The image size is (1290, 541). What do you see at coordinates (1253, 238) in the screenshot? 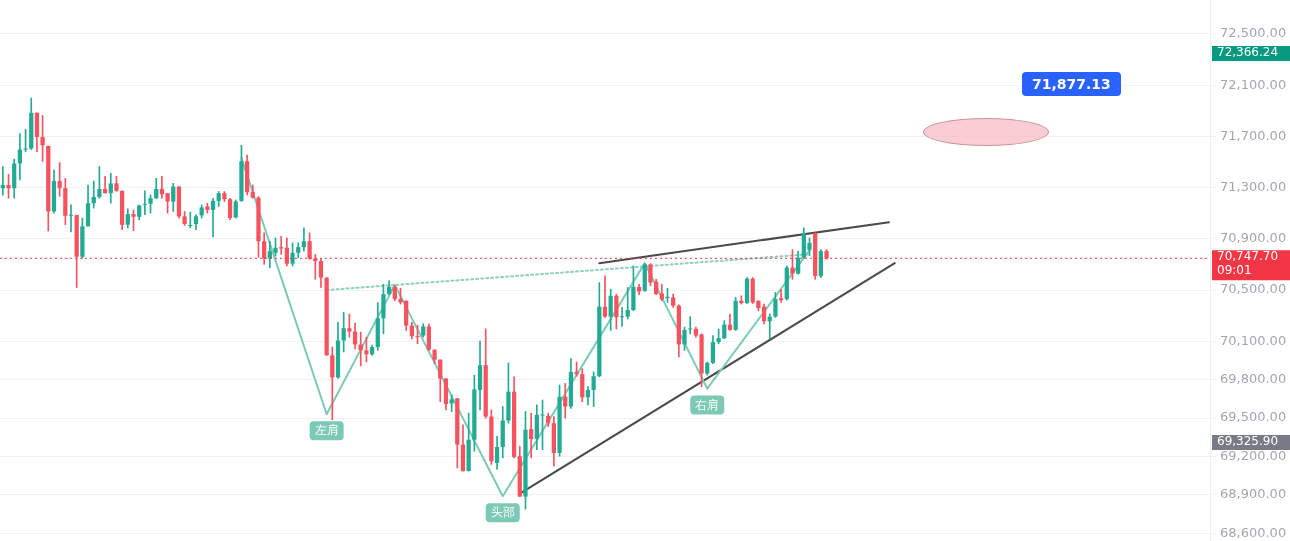
I see `y-tick-label: 70,900.00` at bounding box center [1253, 238].